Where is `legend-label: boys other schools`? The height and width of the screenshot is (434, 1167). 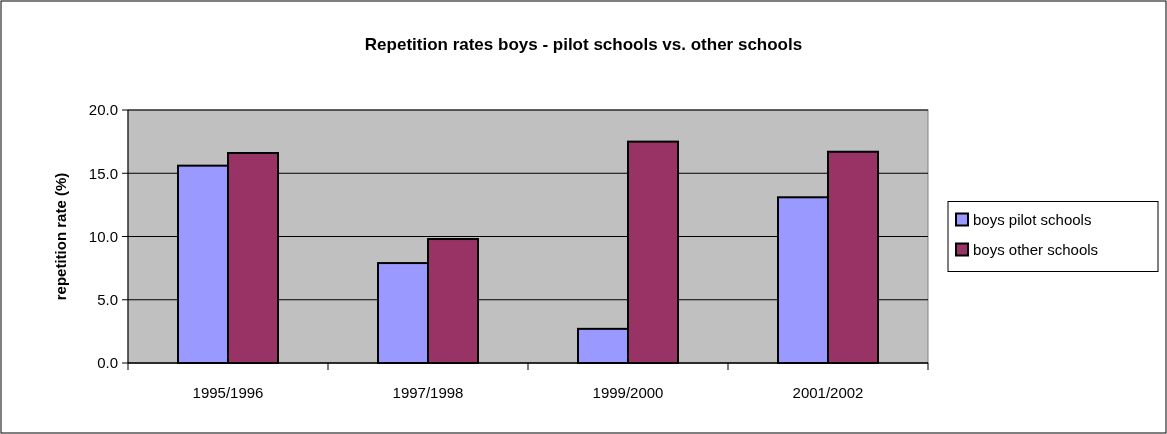
legend-label: boys other schools is located at coordinates (1036, 249).